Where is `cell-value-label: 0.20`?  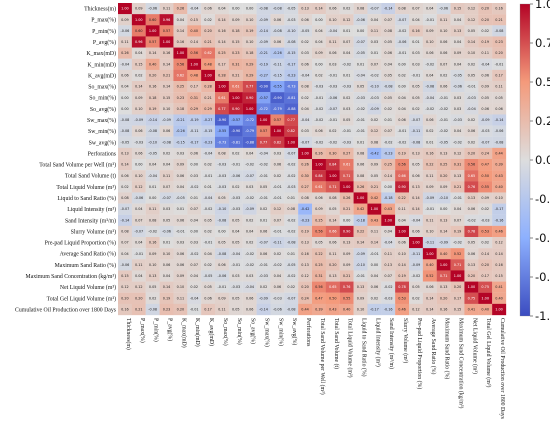 cell-value-label: 0.20 is located at coordinates (153, 76).